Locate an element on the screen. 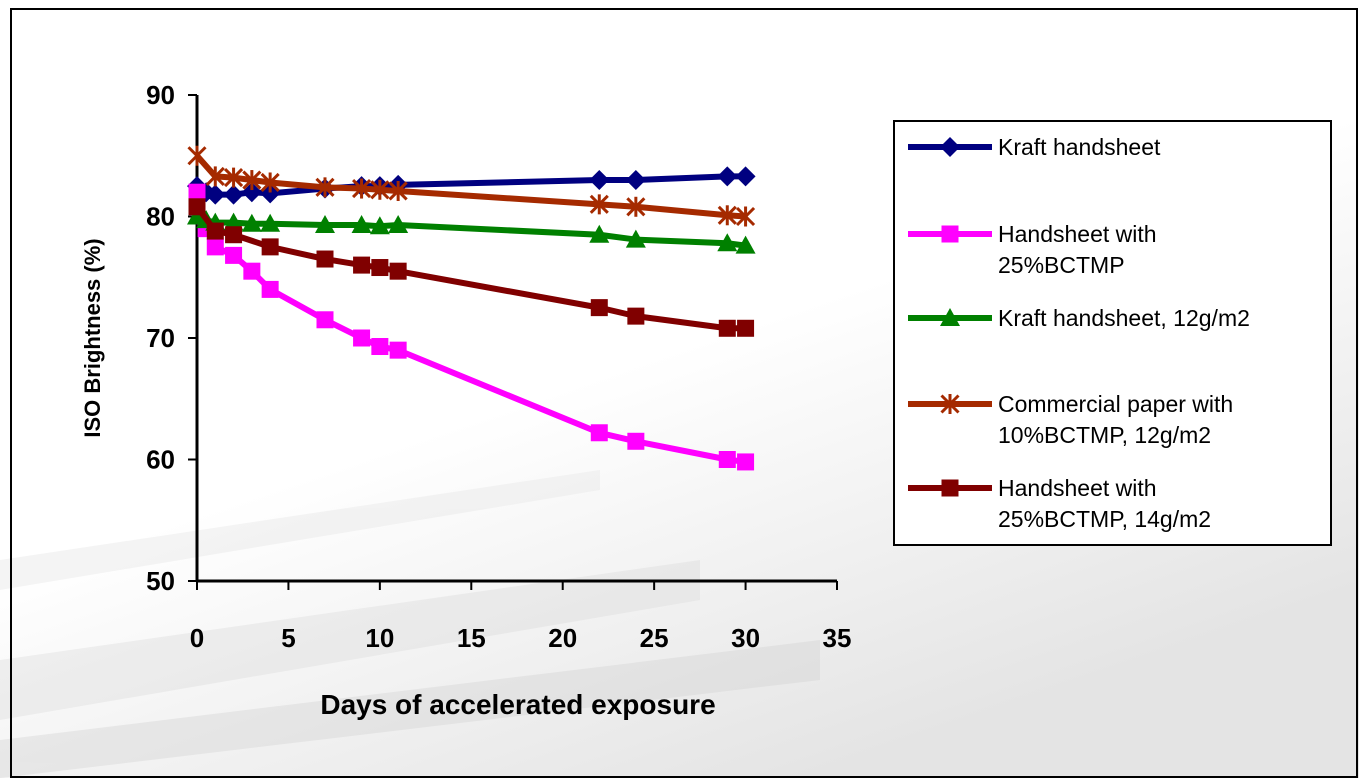 The image size is (1359, 778). x-ticks: 0 5 10 15 20 25 30 35 is located at coordinates (521, 617).